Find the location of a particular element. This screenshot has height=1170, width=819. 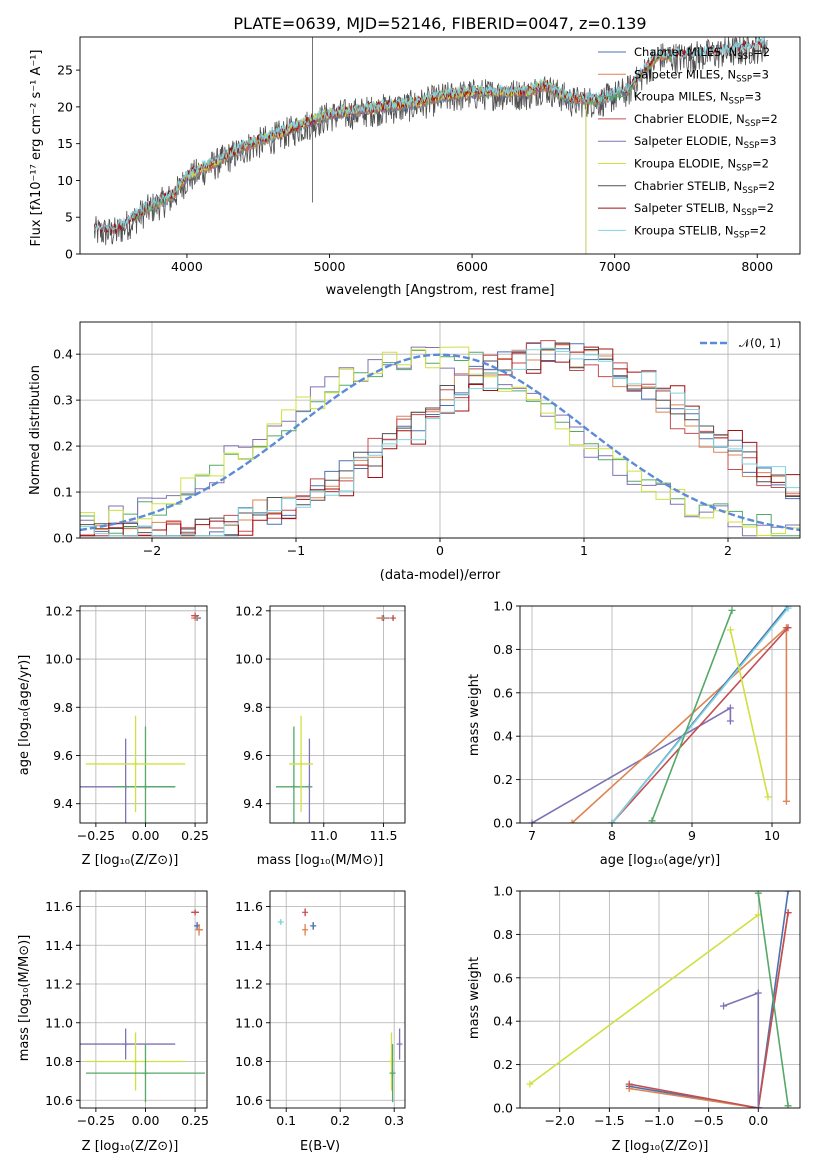

histogram-kroupa_elodie is located at coordinates (440, 441).